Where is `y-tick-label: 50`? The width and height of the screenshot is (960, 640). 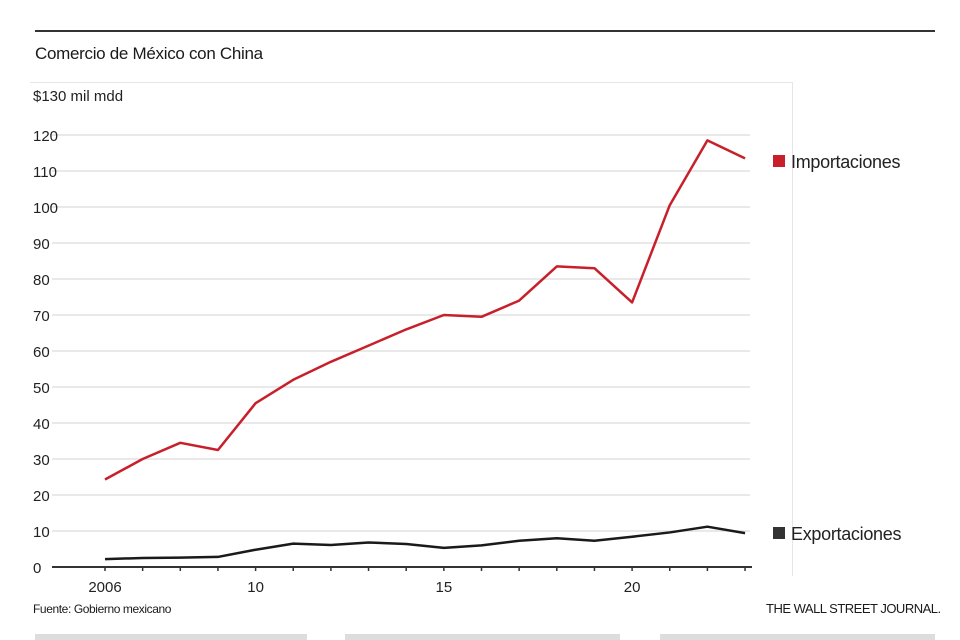
y-tick-label: 50 is located at coordinates (41, 388).